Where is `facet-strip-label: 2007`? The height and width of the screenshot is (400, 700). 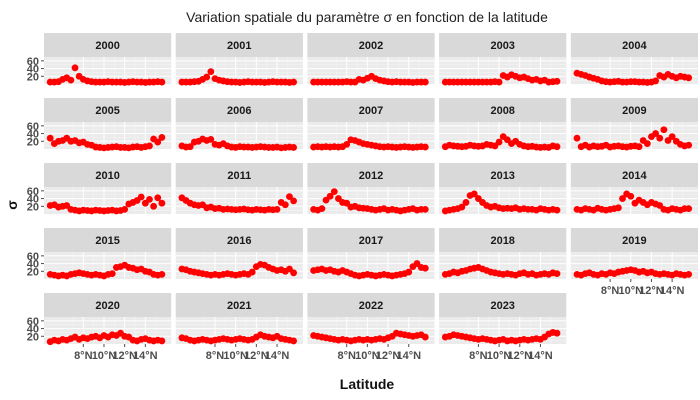 facet-strip-label: 2007 is located at coordinates (371, 111).